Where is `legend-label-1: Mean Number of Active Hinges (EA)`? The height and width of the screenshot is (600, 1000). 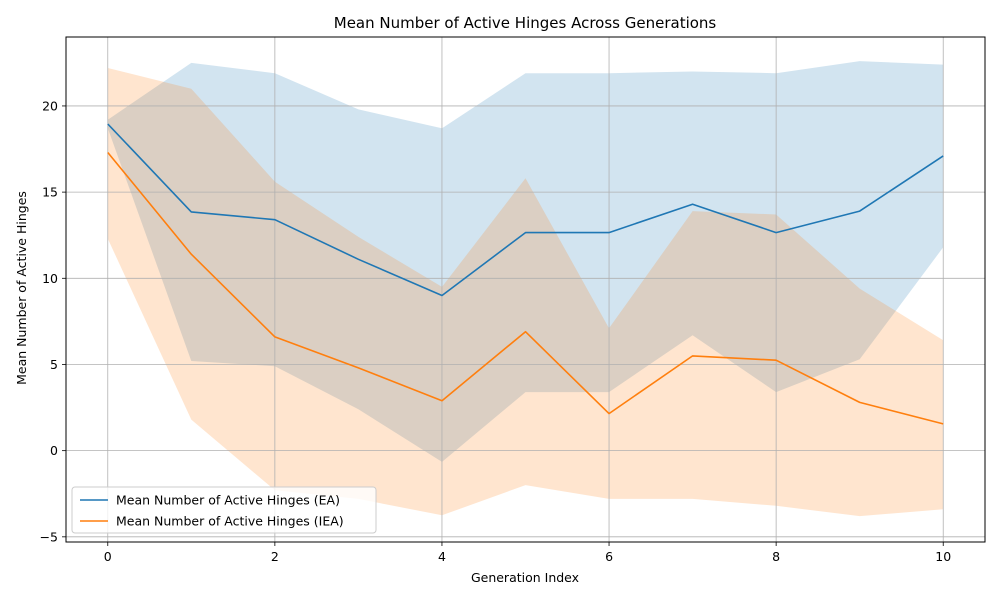
legend-label-1: Mean Number of Active Hinges (EA) is located at coordinates (228, 500).